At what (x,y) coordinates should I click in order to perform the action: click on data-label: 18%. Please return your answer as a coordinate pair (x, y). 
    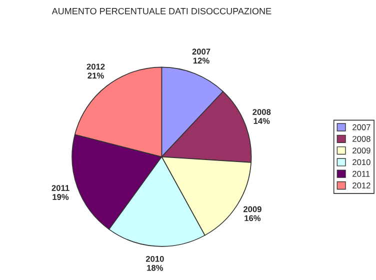
    Looking at the image, I should click on (155, 267).